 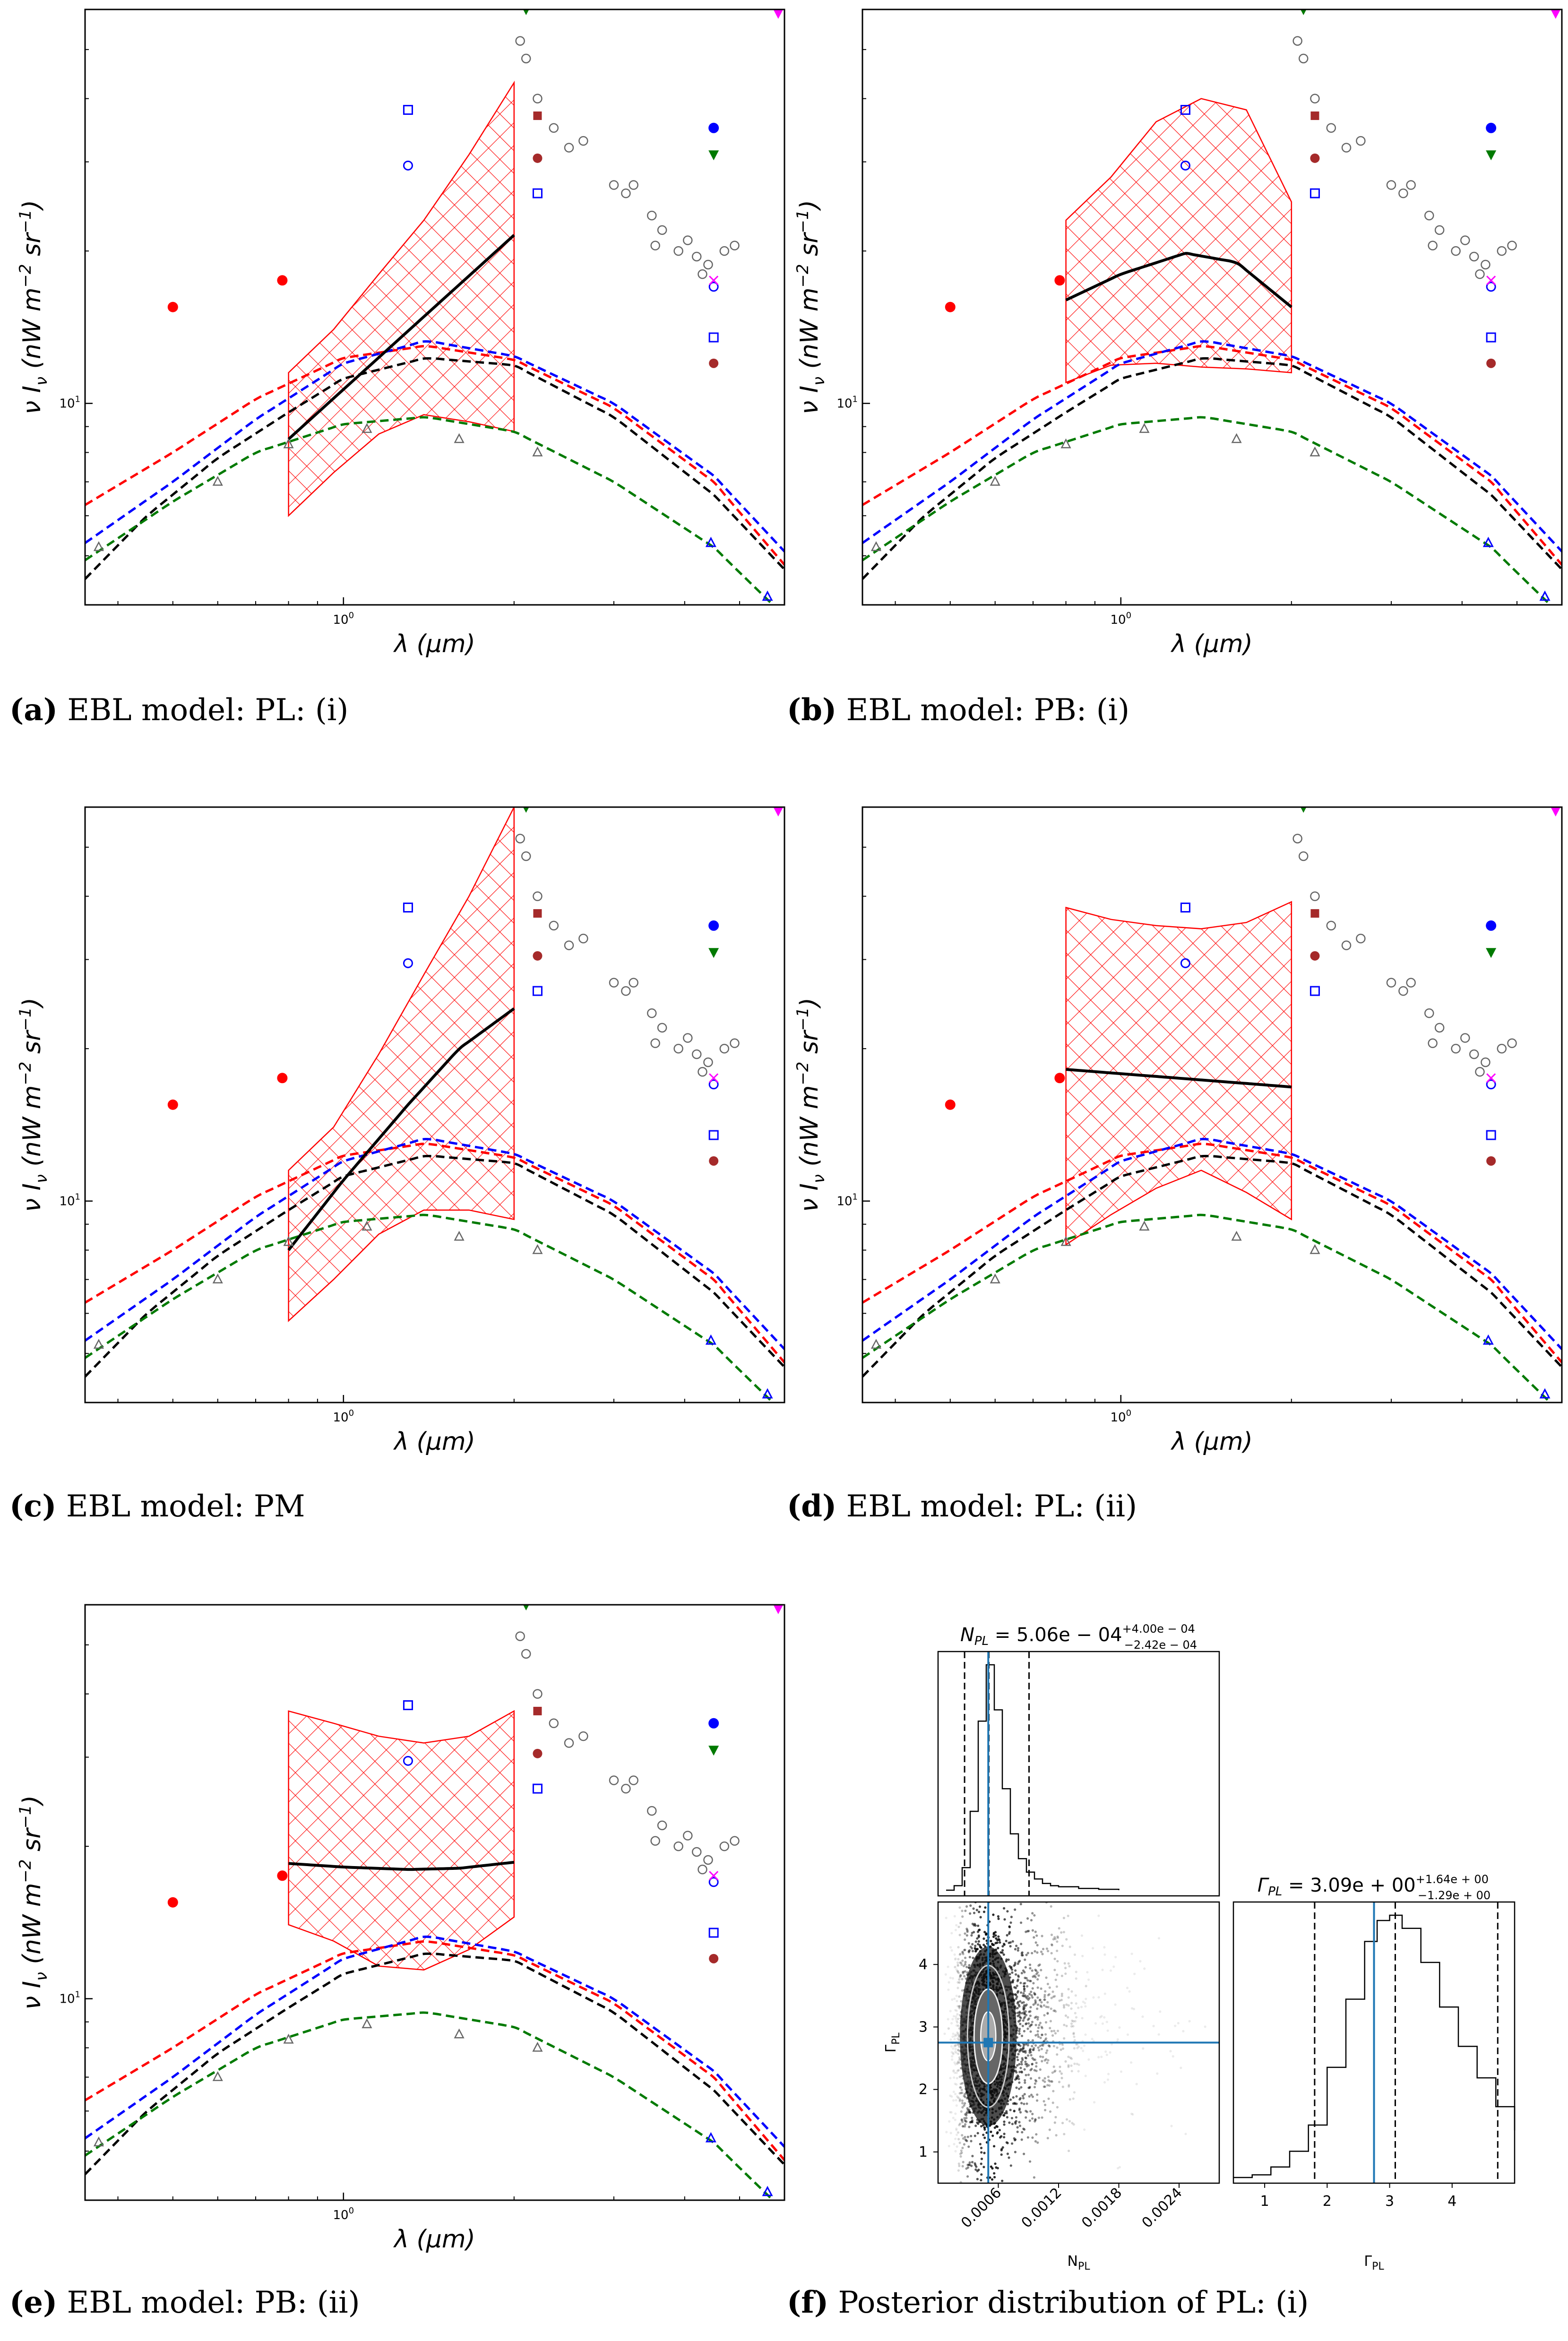 What do you see at coordinates (41, 382) in the screenshot?
I see `y-label-part: ν` at bounding box center [41, 382].